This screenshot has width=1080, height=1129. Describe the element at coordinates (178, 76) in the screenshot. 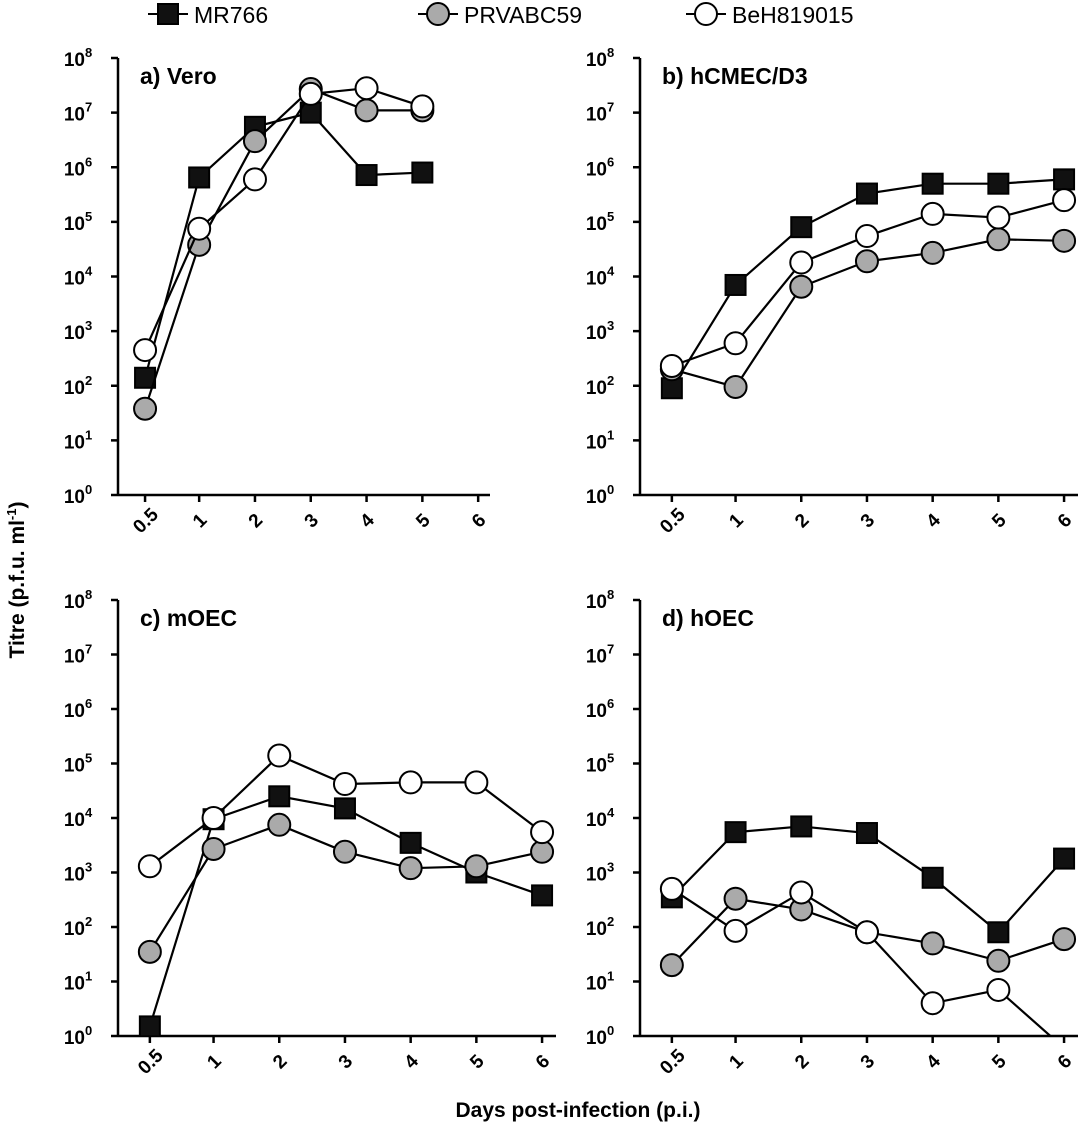

I see `panel-title: a) Vero` at that location.